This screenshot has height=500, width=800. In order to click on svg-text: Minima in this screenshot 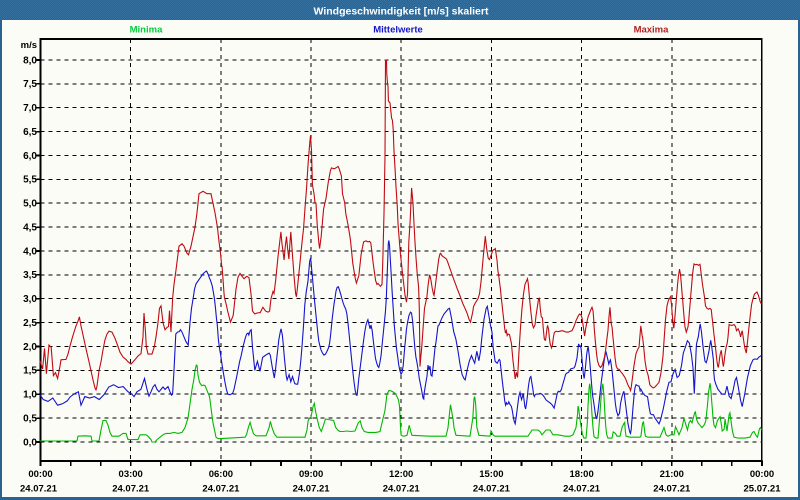, I will do `click(146, 30)`.